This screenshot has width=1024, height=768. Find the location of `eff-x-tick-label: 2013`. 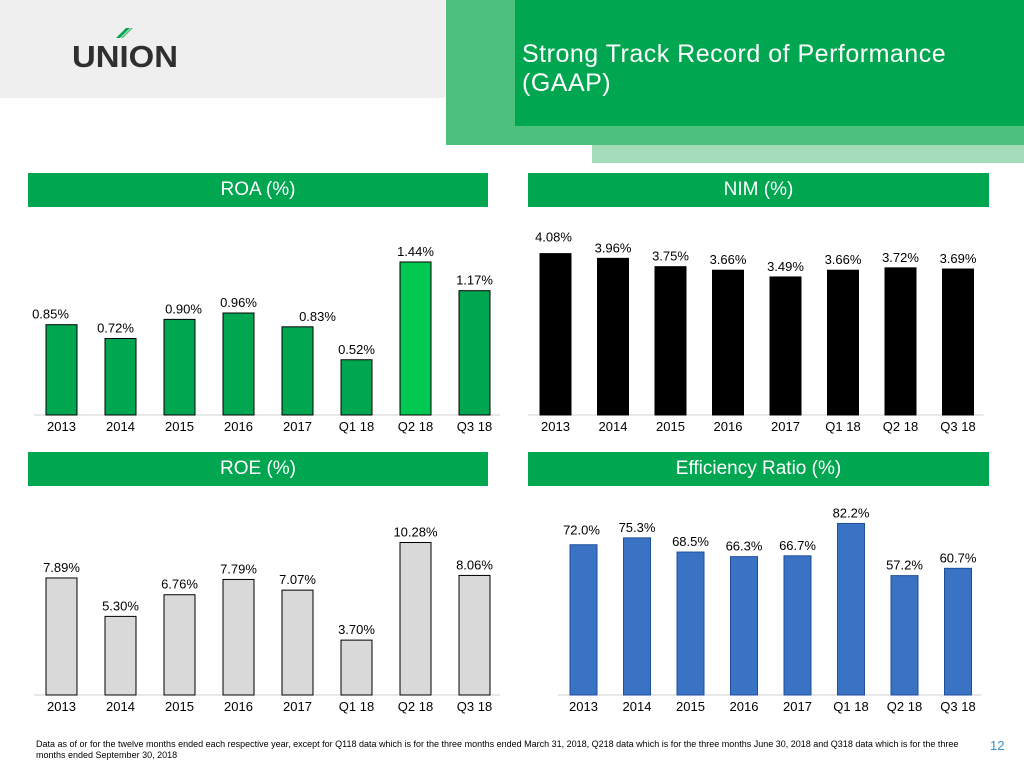

eff-x-tick-label: 2013 is located at coordinates (583, 706).